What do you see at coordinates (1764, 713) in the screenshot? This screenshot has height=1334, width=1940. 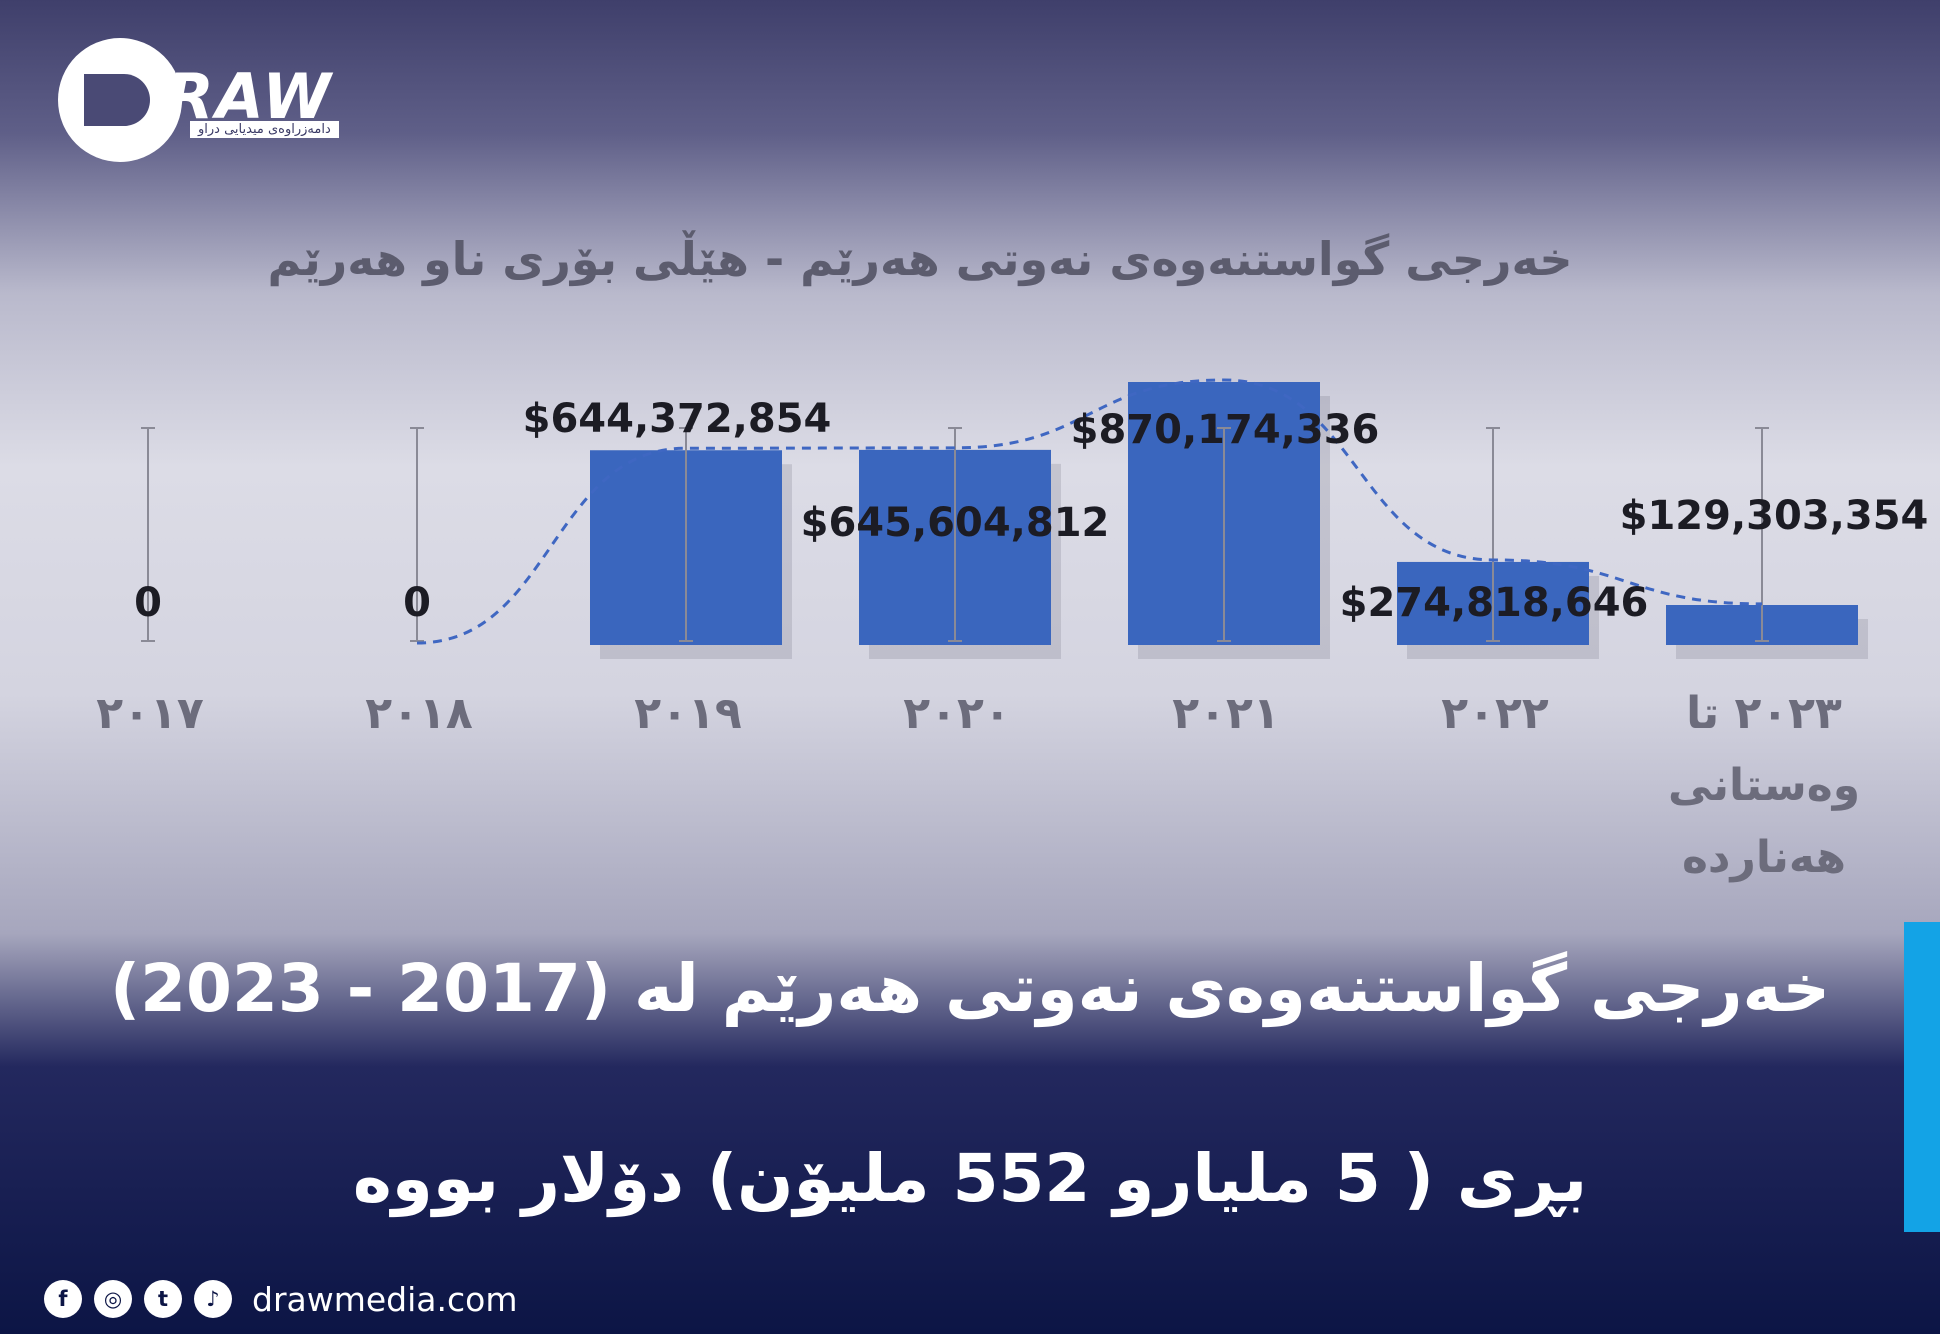 I see `x-tick-label: ٢٠٢٣ تا` at bounding box center [1764, 713].